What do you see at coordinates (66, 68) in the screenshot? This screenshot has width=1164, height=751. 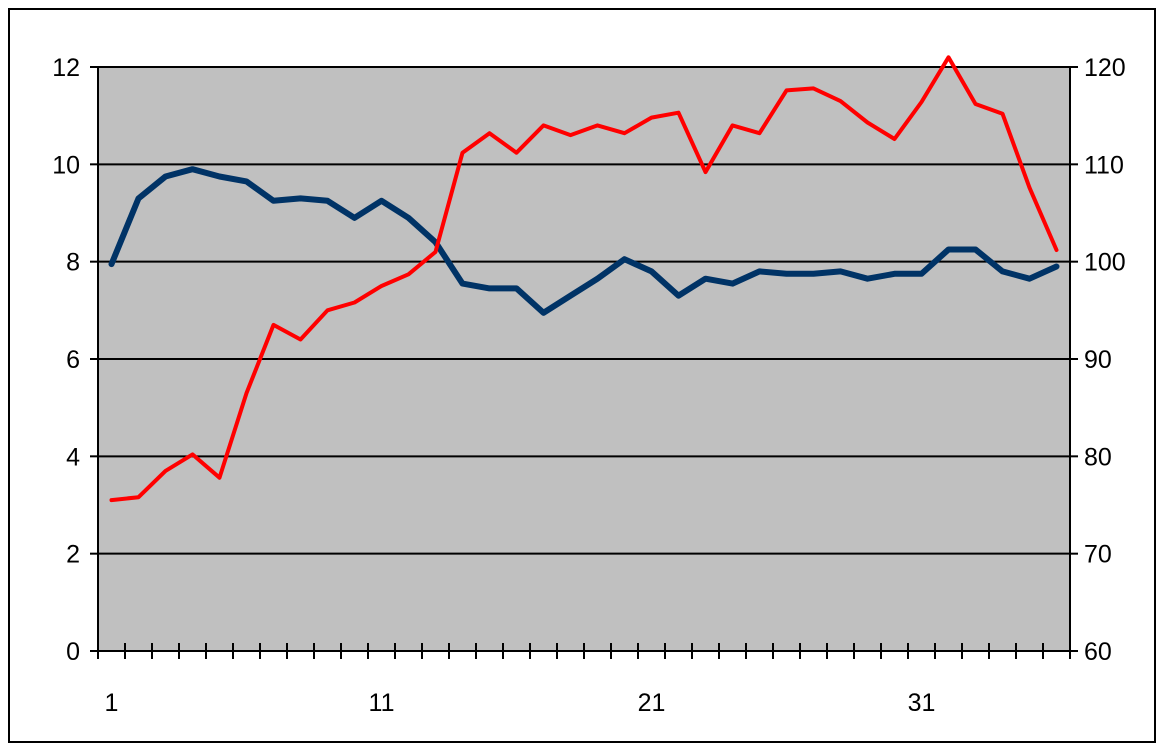 I see `y-left-tick-label: 12` at bounding box center [66, 68].